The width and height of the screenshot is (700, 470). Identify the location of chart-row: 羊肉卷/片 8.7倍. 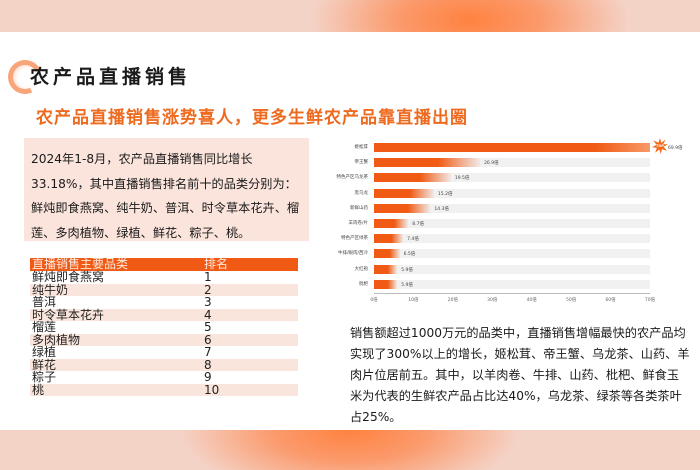
(503, 223).